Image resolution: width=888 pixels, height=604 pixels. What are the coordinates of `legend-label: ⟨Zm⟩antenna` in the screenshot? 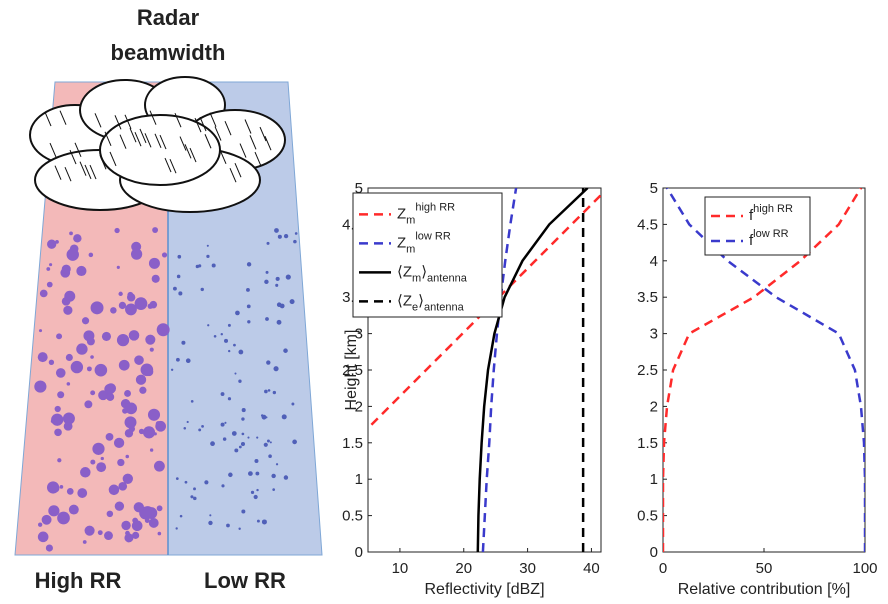 It's located at (432, 273).